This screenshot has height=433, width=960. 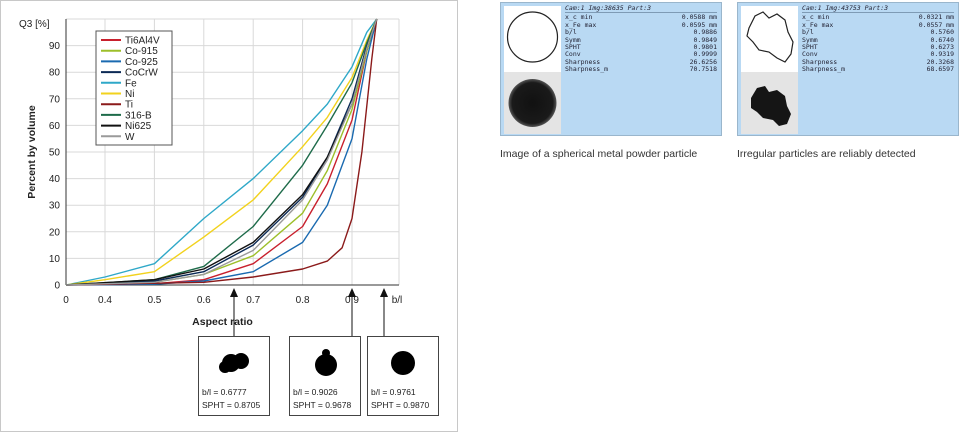 What do you see at coordinates (393, 392) in the screenshot?
I see `annotation-bl: b/l = 0.9761` at bounding box center [393, 392].